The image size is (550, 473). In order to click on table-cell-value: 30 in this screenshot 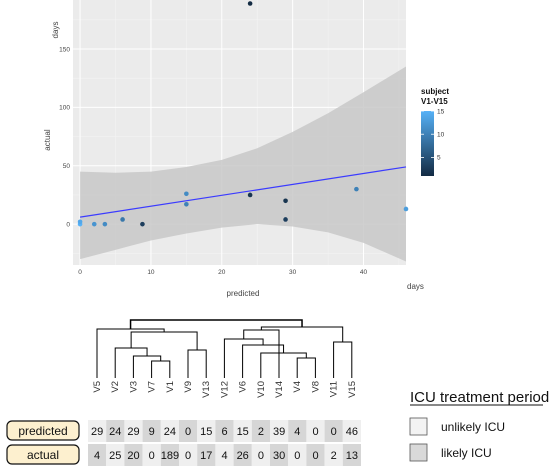, I will do `click(279, 456)`.